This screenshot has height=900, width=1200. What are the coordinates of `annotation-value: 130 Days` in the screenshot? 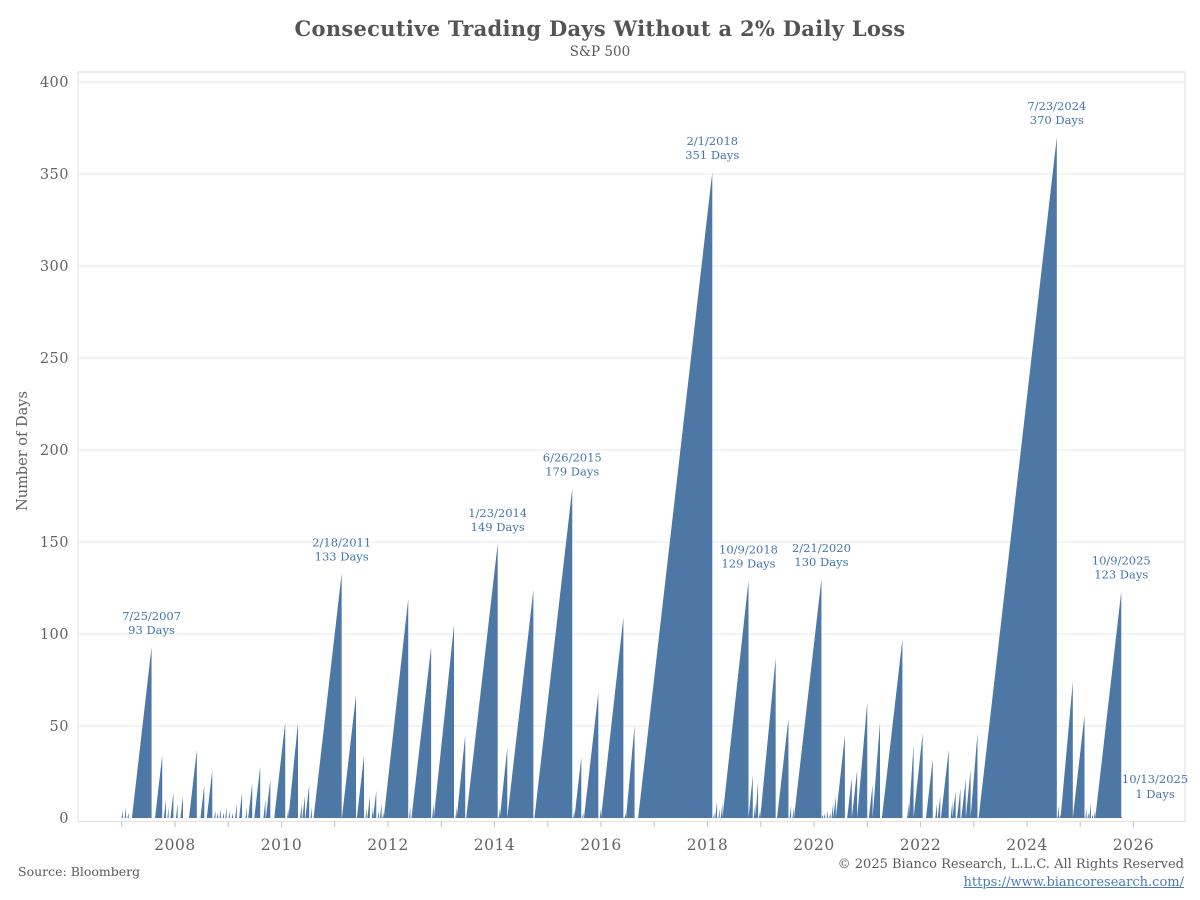 It's located at (821, 562).